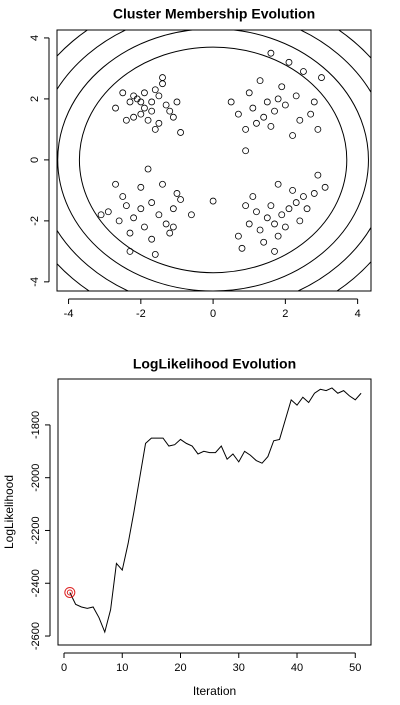 This screenshot has width=400, height=705. Describe the element at coordinates (285, 314) in the screenshot. I see `x-tick-label: 2` at that location.